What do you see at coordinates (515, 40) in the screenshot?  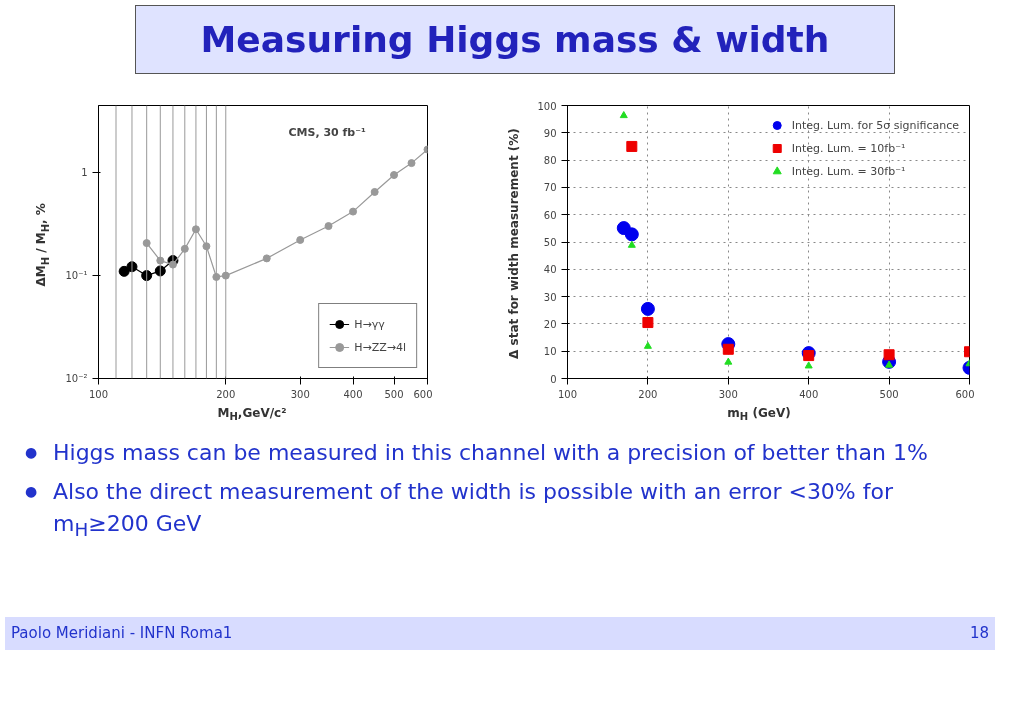 I see `text: Measuring Higgs mass & width` at bounding box center [515, 40].